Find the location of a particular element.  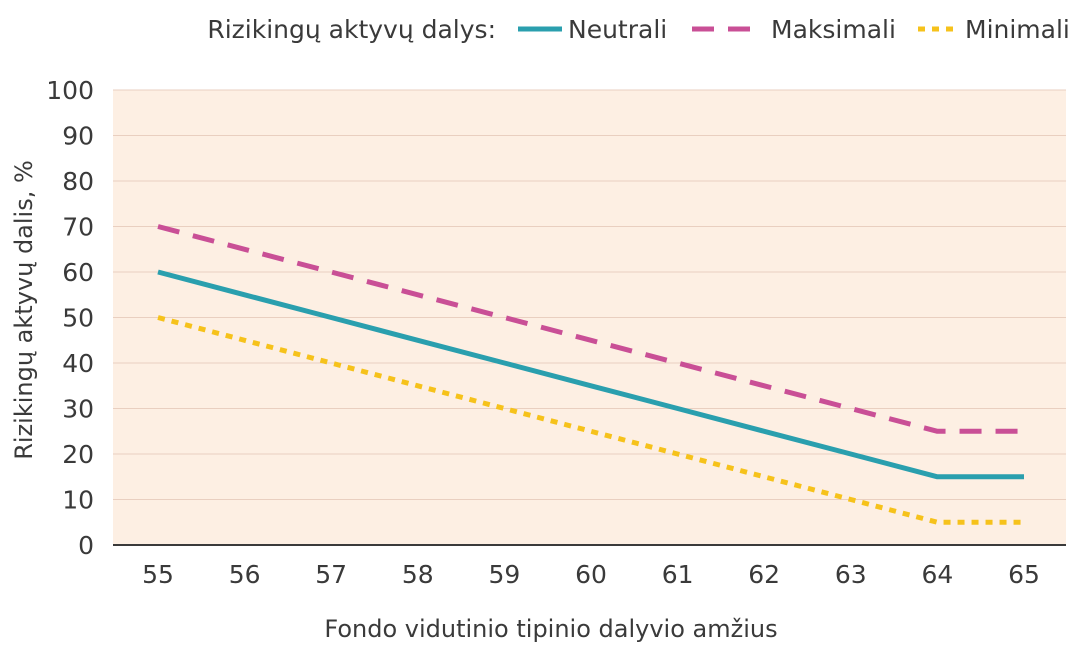

x-tick-label: 64 is located at coordinates (937, 574).